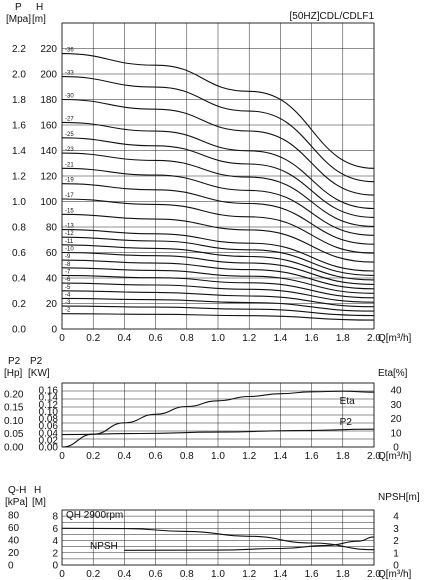  What do you see at coordinates (69, 135) in the screenshot?
I see `stage-label: -25` at bounding box center [69, 135].